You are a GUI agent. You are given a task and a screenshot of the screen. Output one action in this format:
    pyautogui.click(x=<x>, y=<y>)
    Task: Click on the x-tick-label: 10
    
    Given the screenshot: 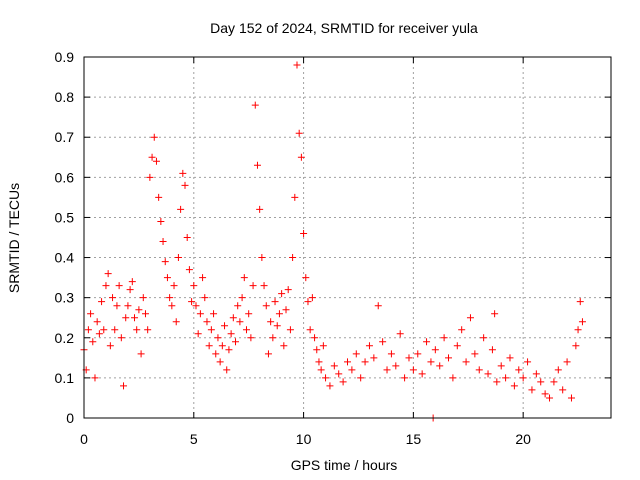 What is the action you would take?
    pyautogui.click(x=304, y=439)
    